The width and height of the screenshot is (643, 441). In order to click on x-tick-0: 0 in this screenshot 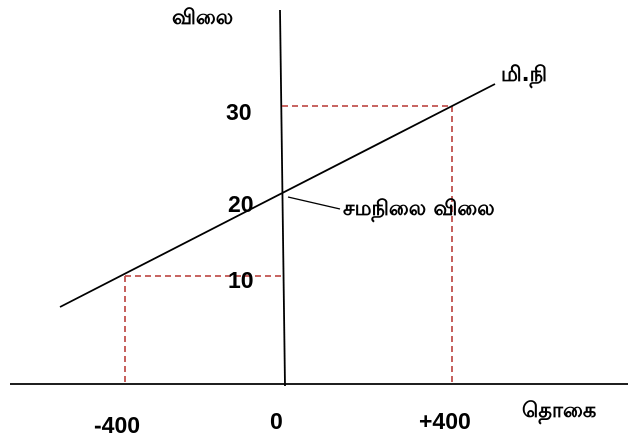, I will do `click(276, 421)`.